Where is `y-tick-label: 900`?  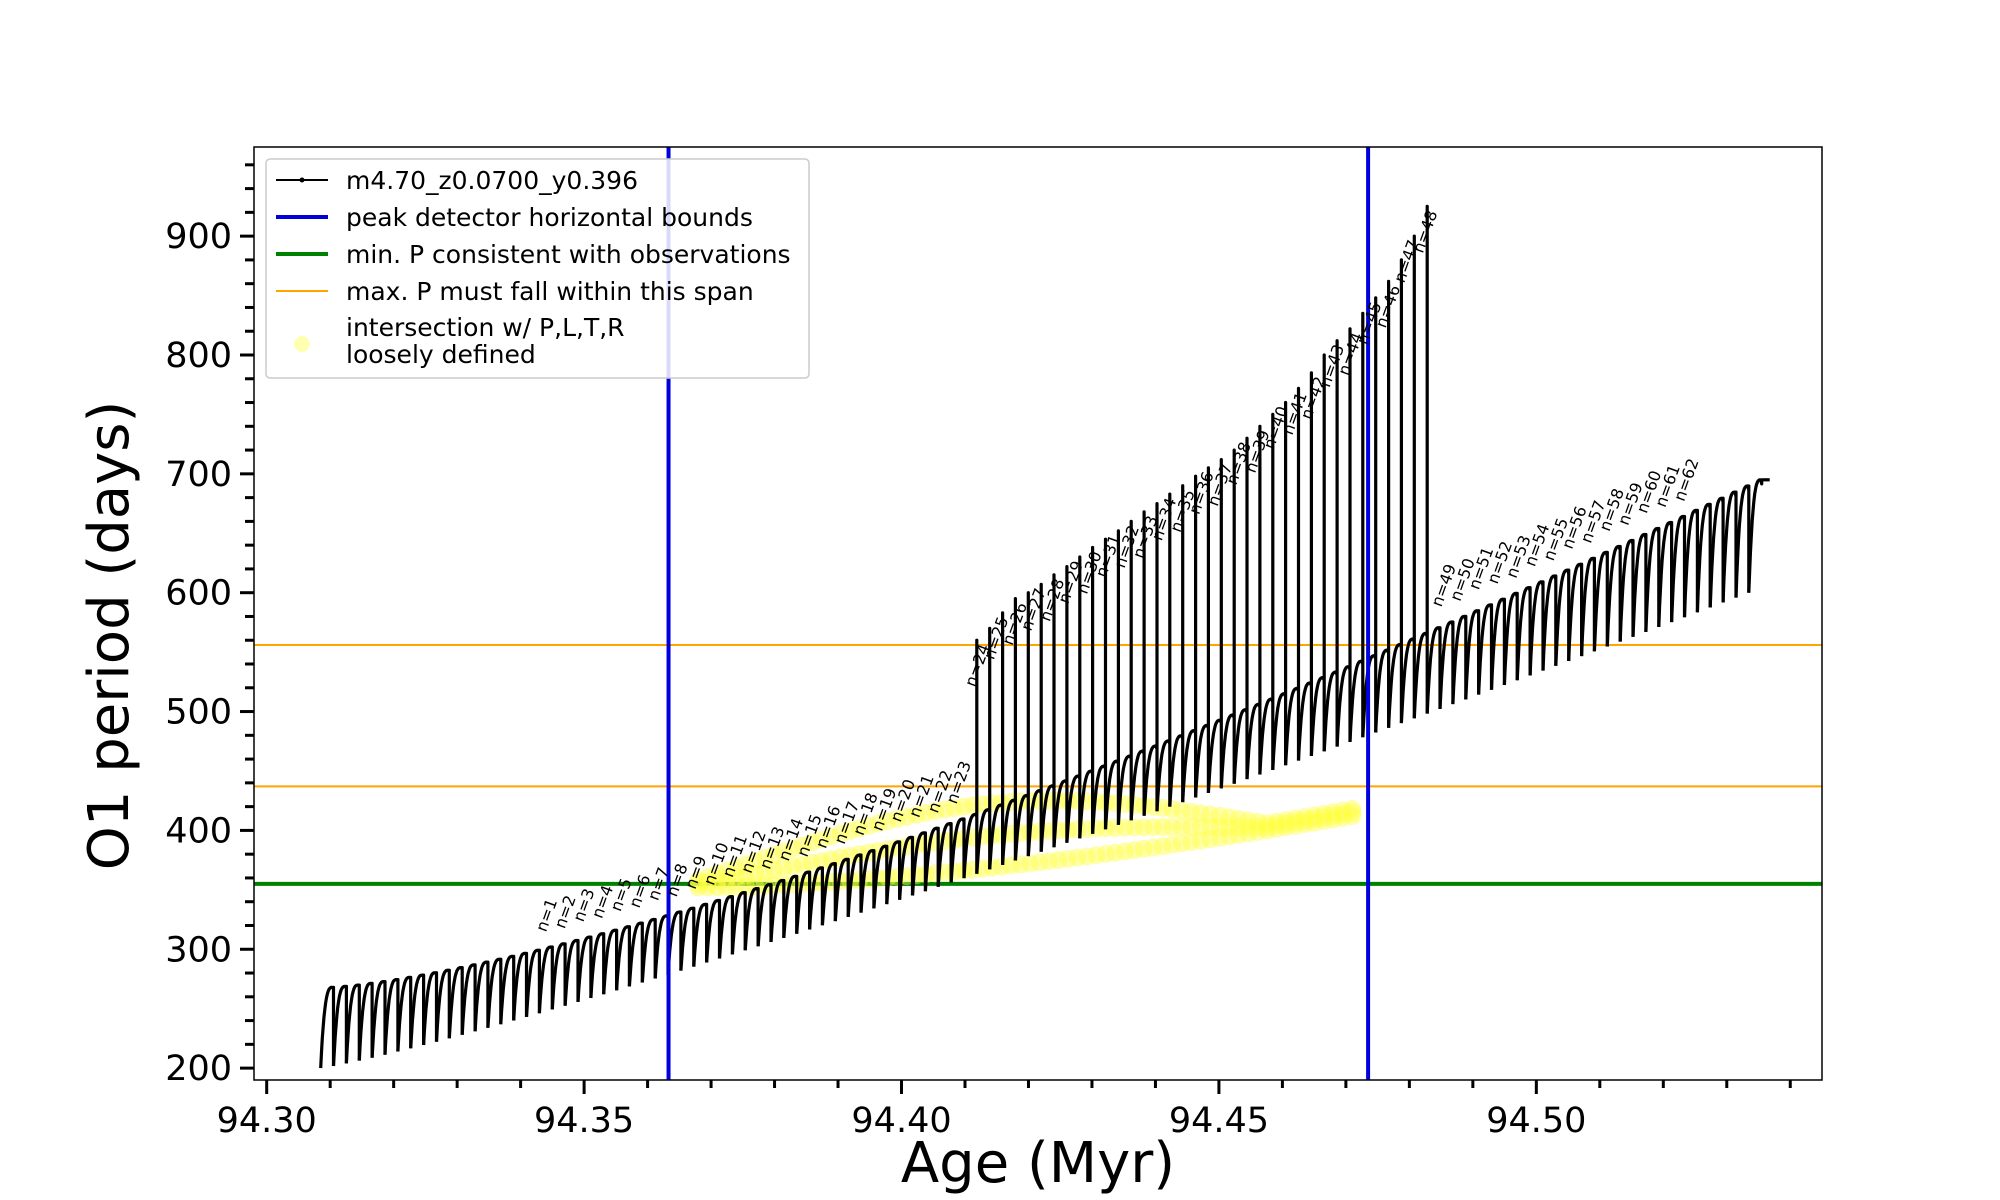
y-tick-label: 900 is located at coordinates (198, 237).